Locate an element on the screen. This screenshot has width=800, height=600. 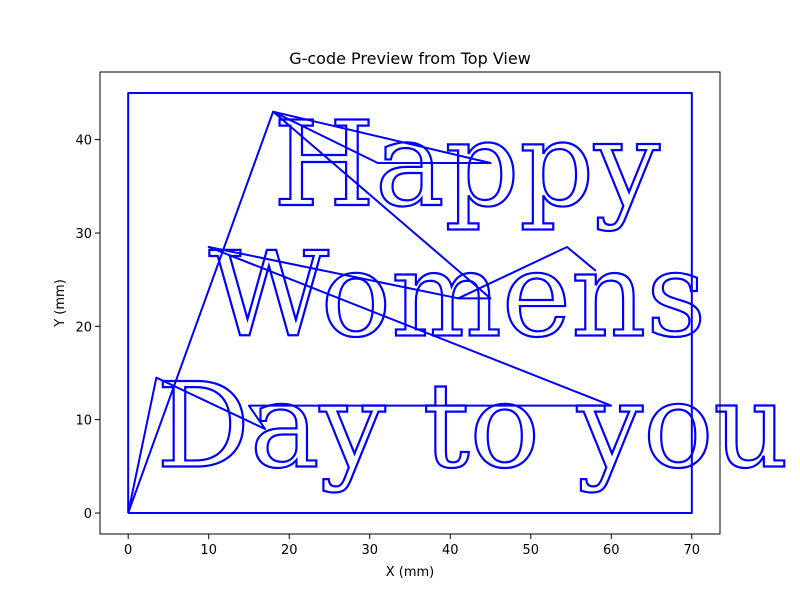
engraved-text-2: Womens is located at coordinates (457, 296).